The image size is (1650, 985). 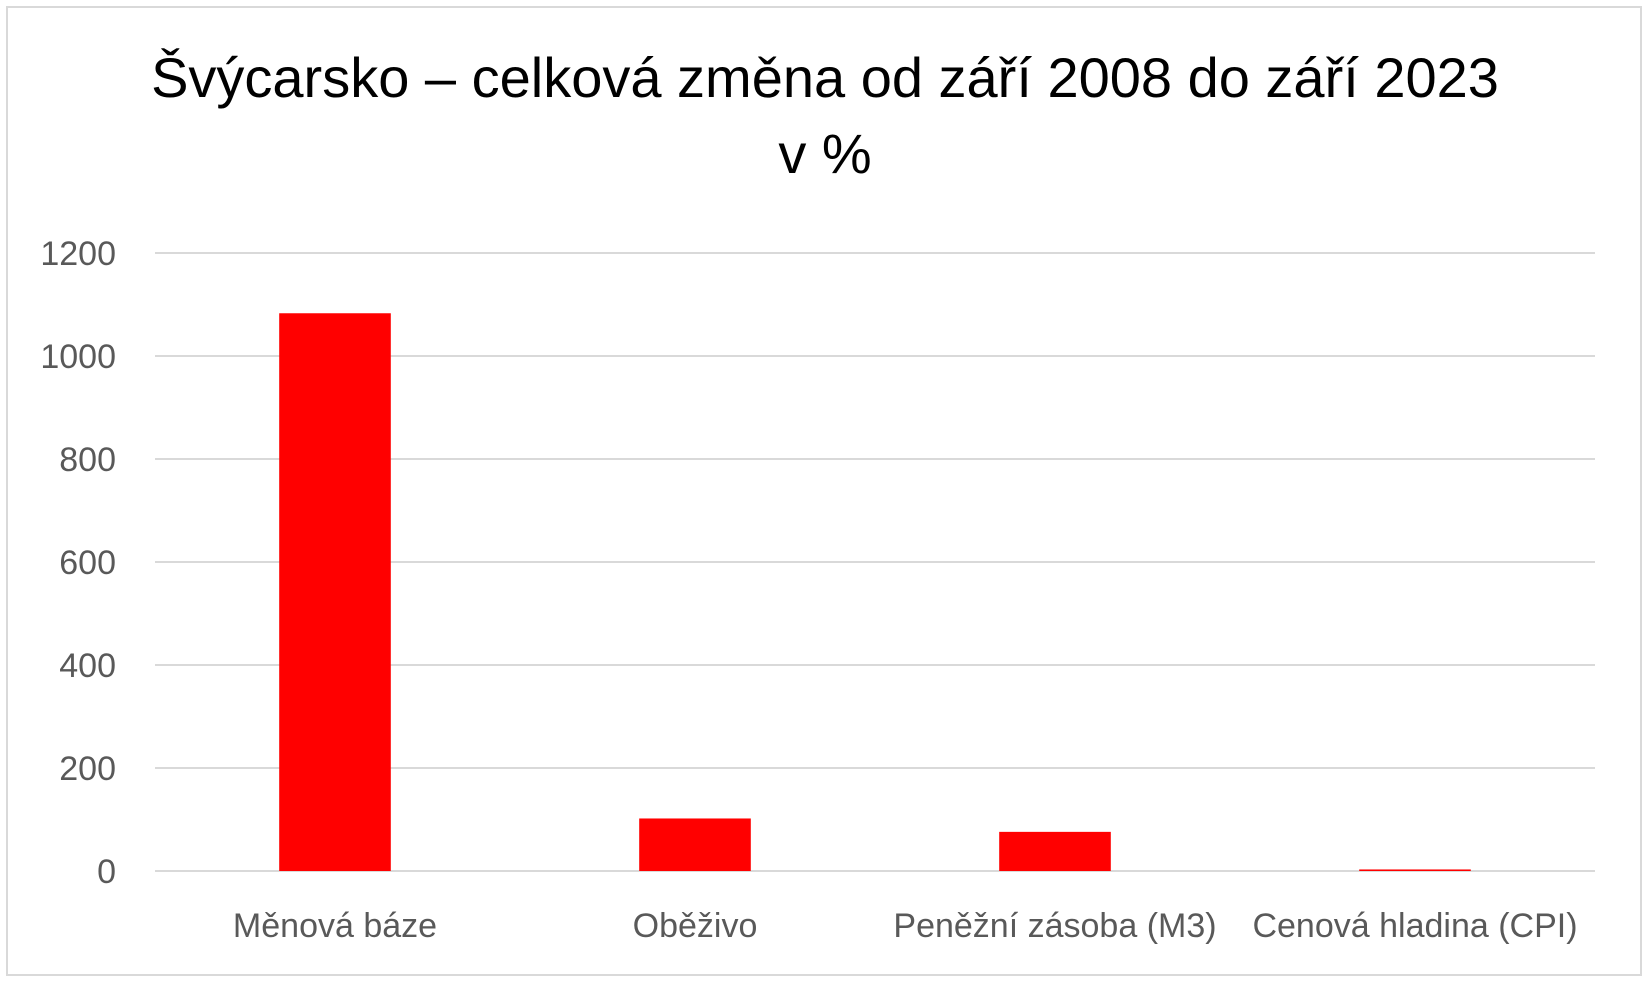 I want to click on y-tick-label: 200, so click(x=87, y=769).